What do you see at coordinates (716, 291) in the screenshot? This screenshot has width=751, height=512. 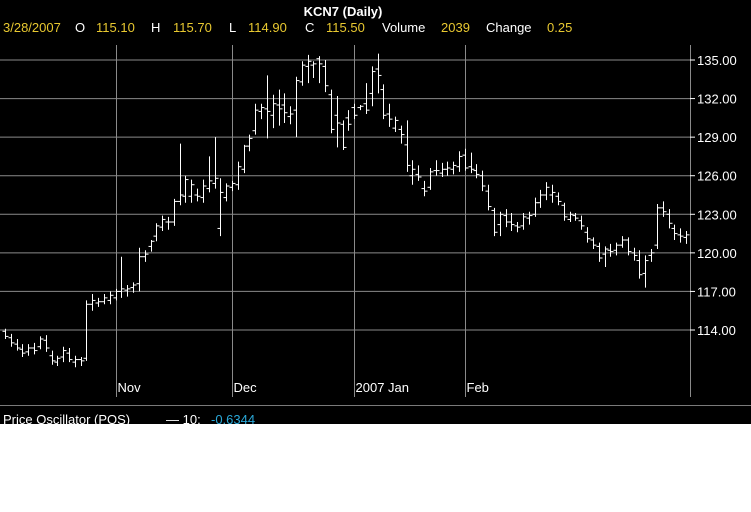 I see `y-tick-label: 117.00` at bounding box center [716, 291].